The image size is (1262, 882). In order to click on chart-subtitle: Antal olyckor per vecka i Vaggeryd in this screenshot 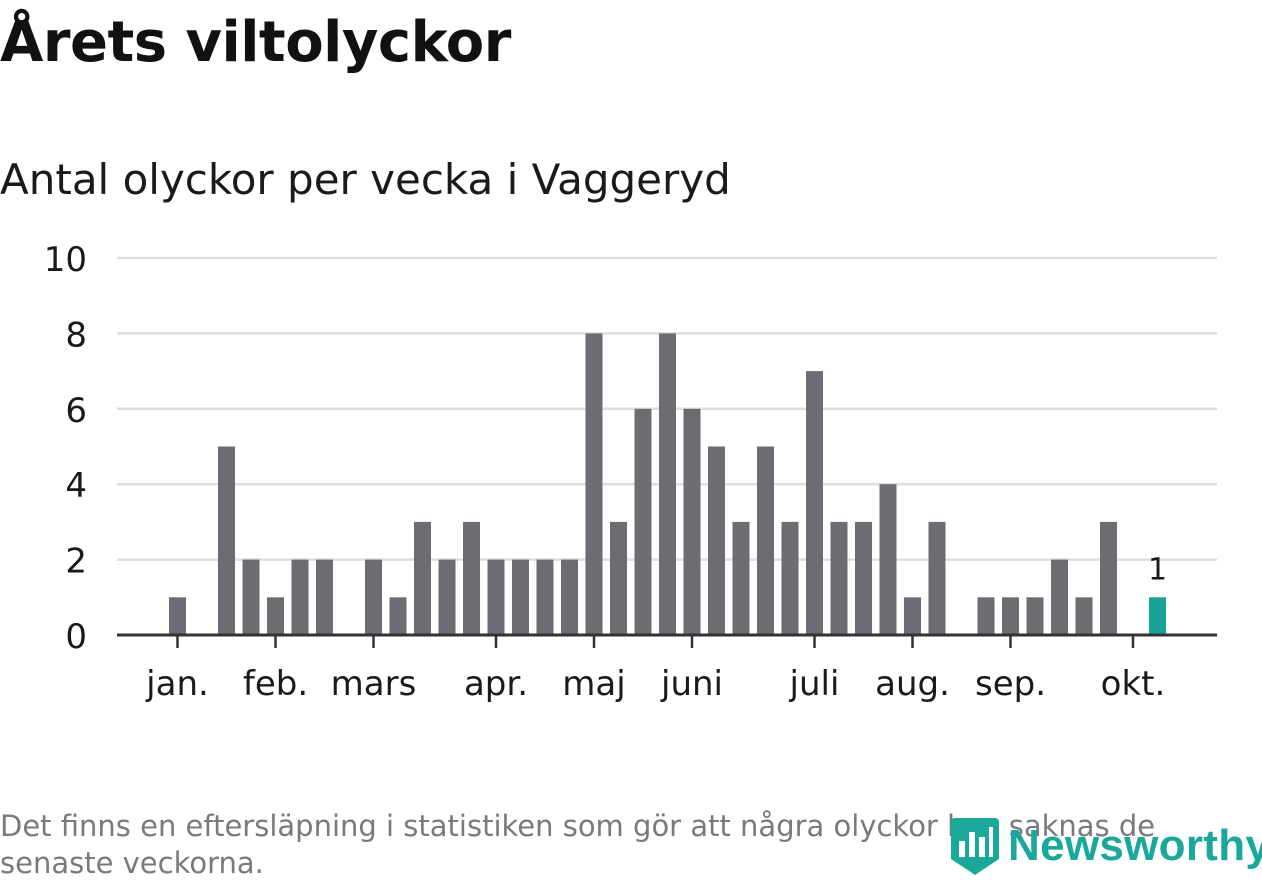, I will do `click(365, 179)`.